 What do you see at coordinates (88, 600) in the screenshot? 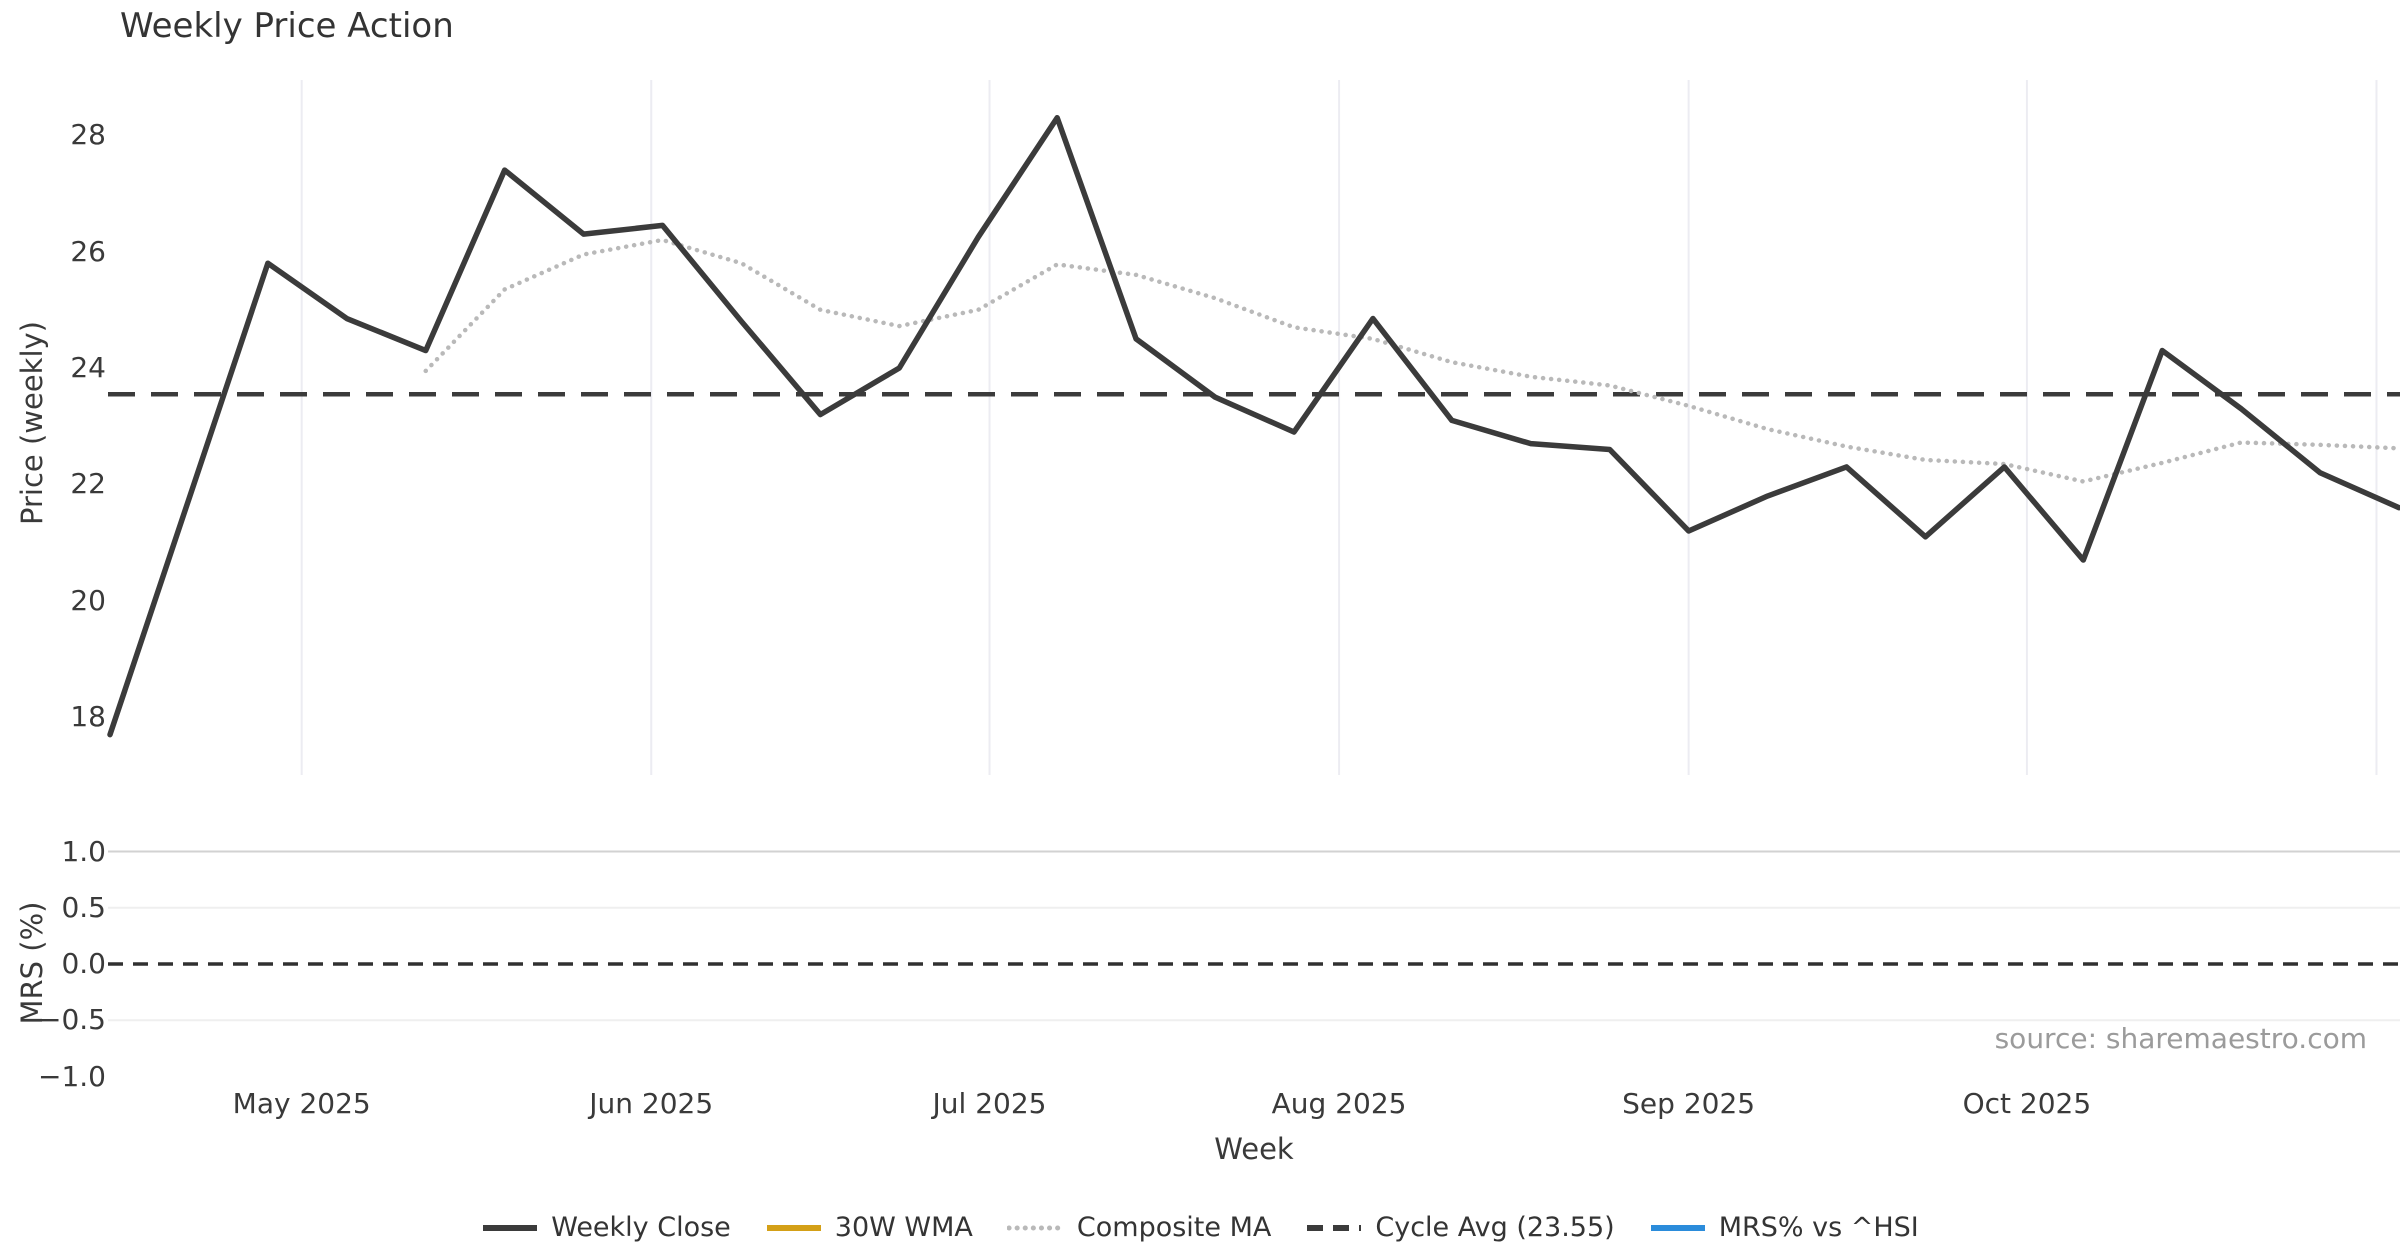
I see `price-ytick: 20` at bounding box center [88, 600].